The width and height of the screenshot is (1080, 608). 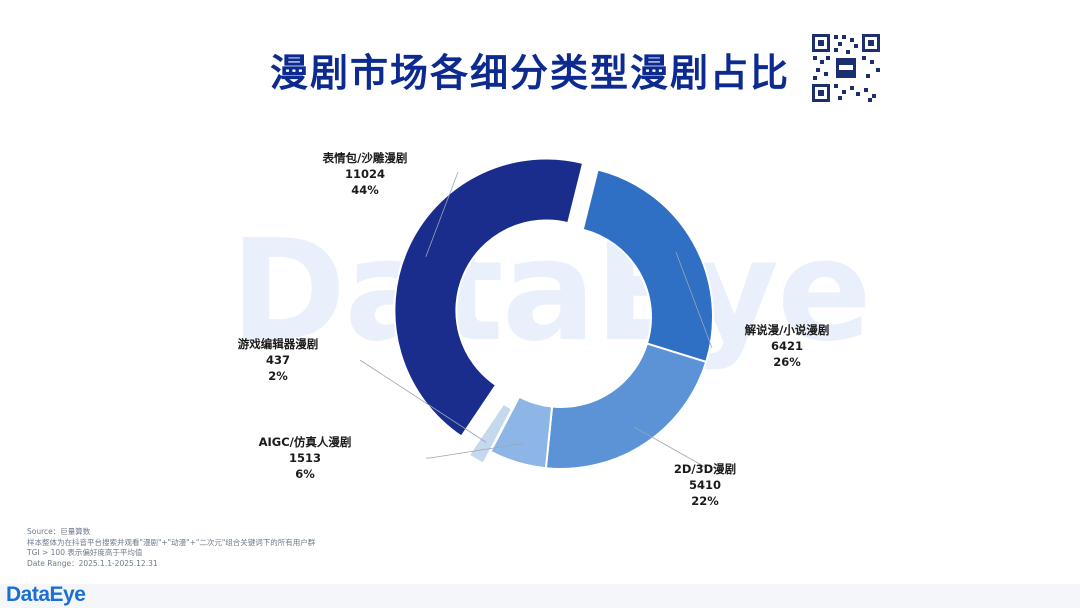 What do you see at coordinates (278, 376) in the screenshot?
I see `label-percent: 2%` at bounding box center [278, 376].